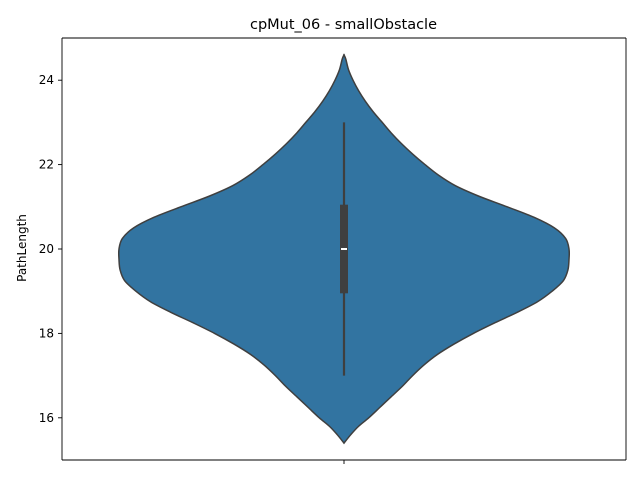 This screenshot has height=480, width=640. What do you see at coordinates (46, 80) in the screenshot?
I see `y-tick-label: 24` at bounding box center [46, 80].